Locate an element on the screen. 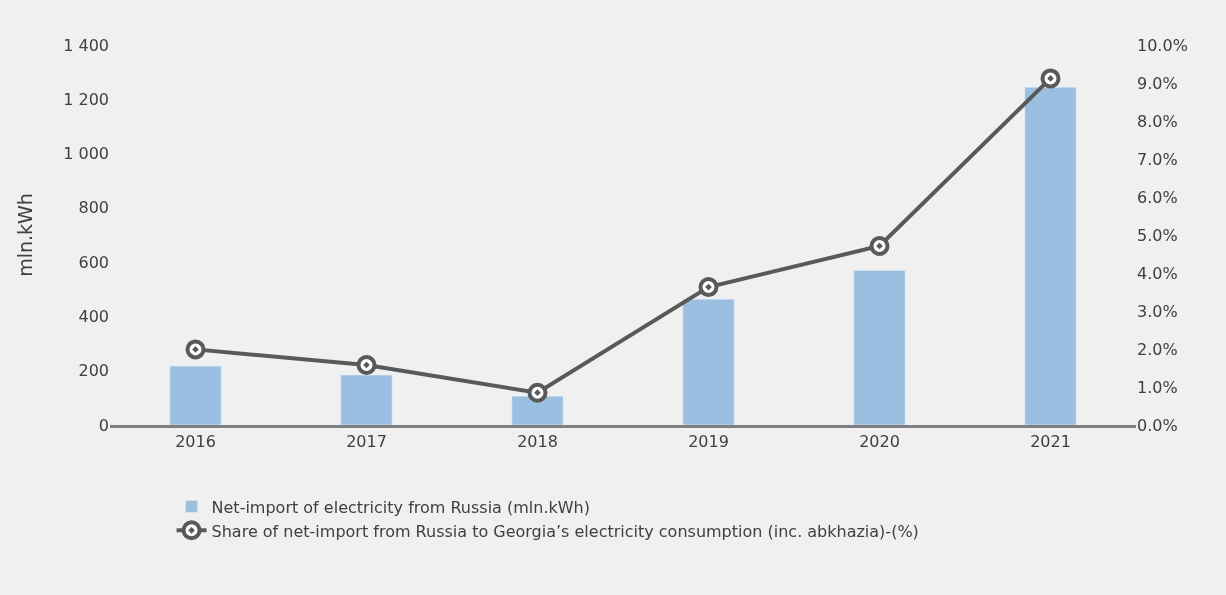 The image size is (1226, 595). x-tick-label: 2020 is located at coordinates (879, 442).